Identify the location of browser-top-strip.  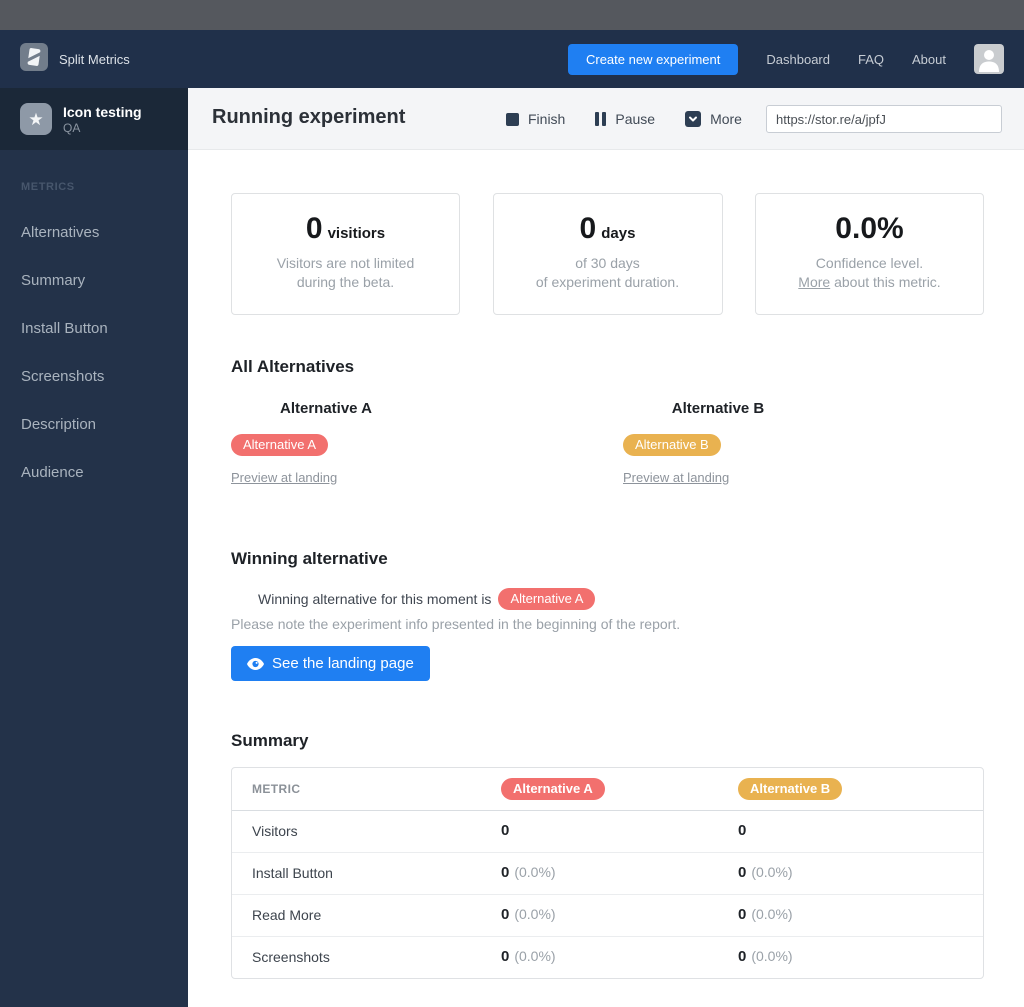
(512, 15).